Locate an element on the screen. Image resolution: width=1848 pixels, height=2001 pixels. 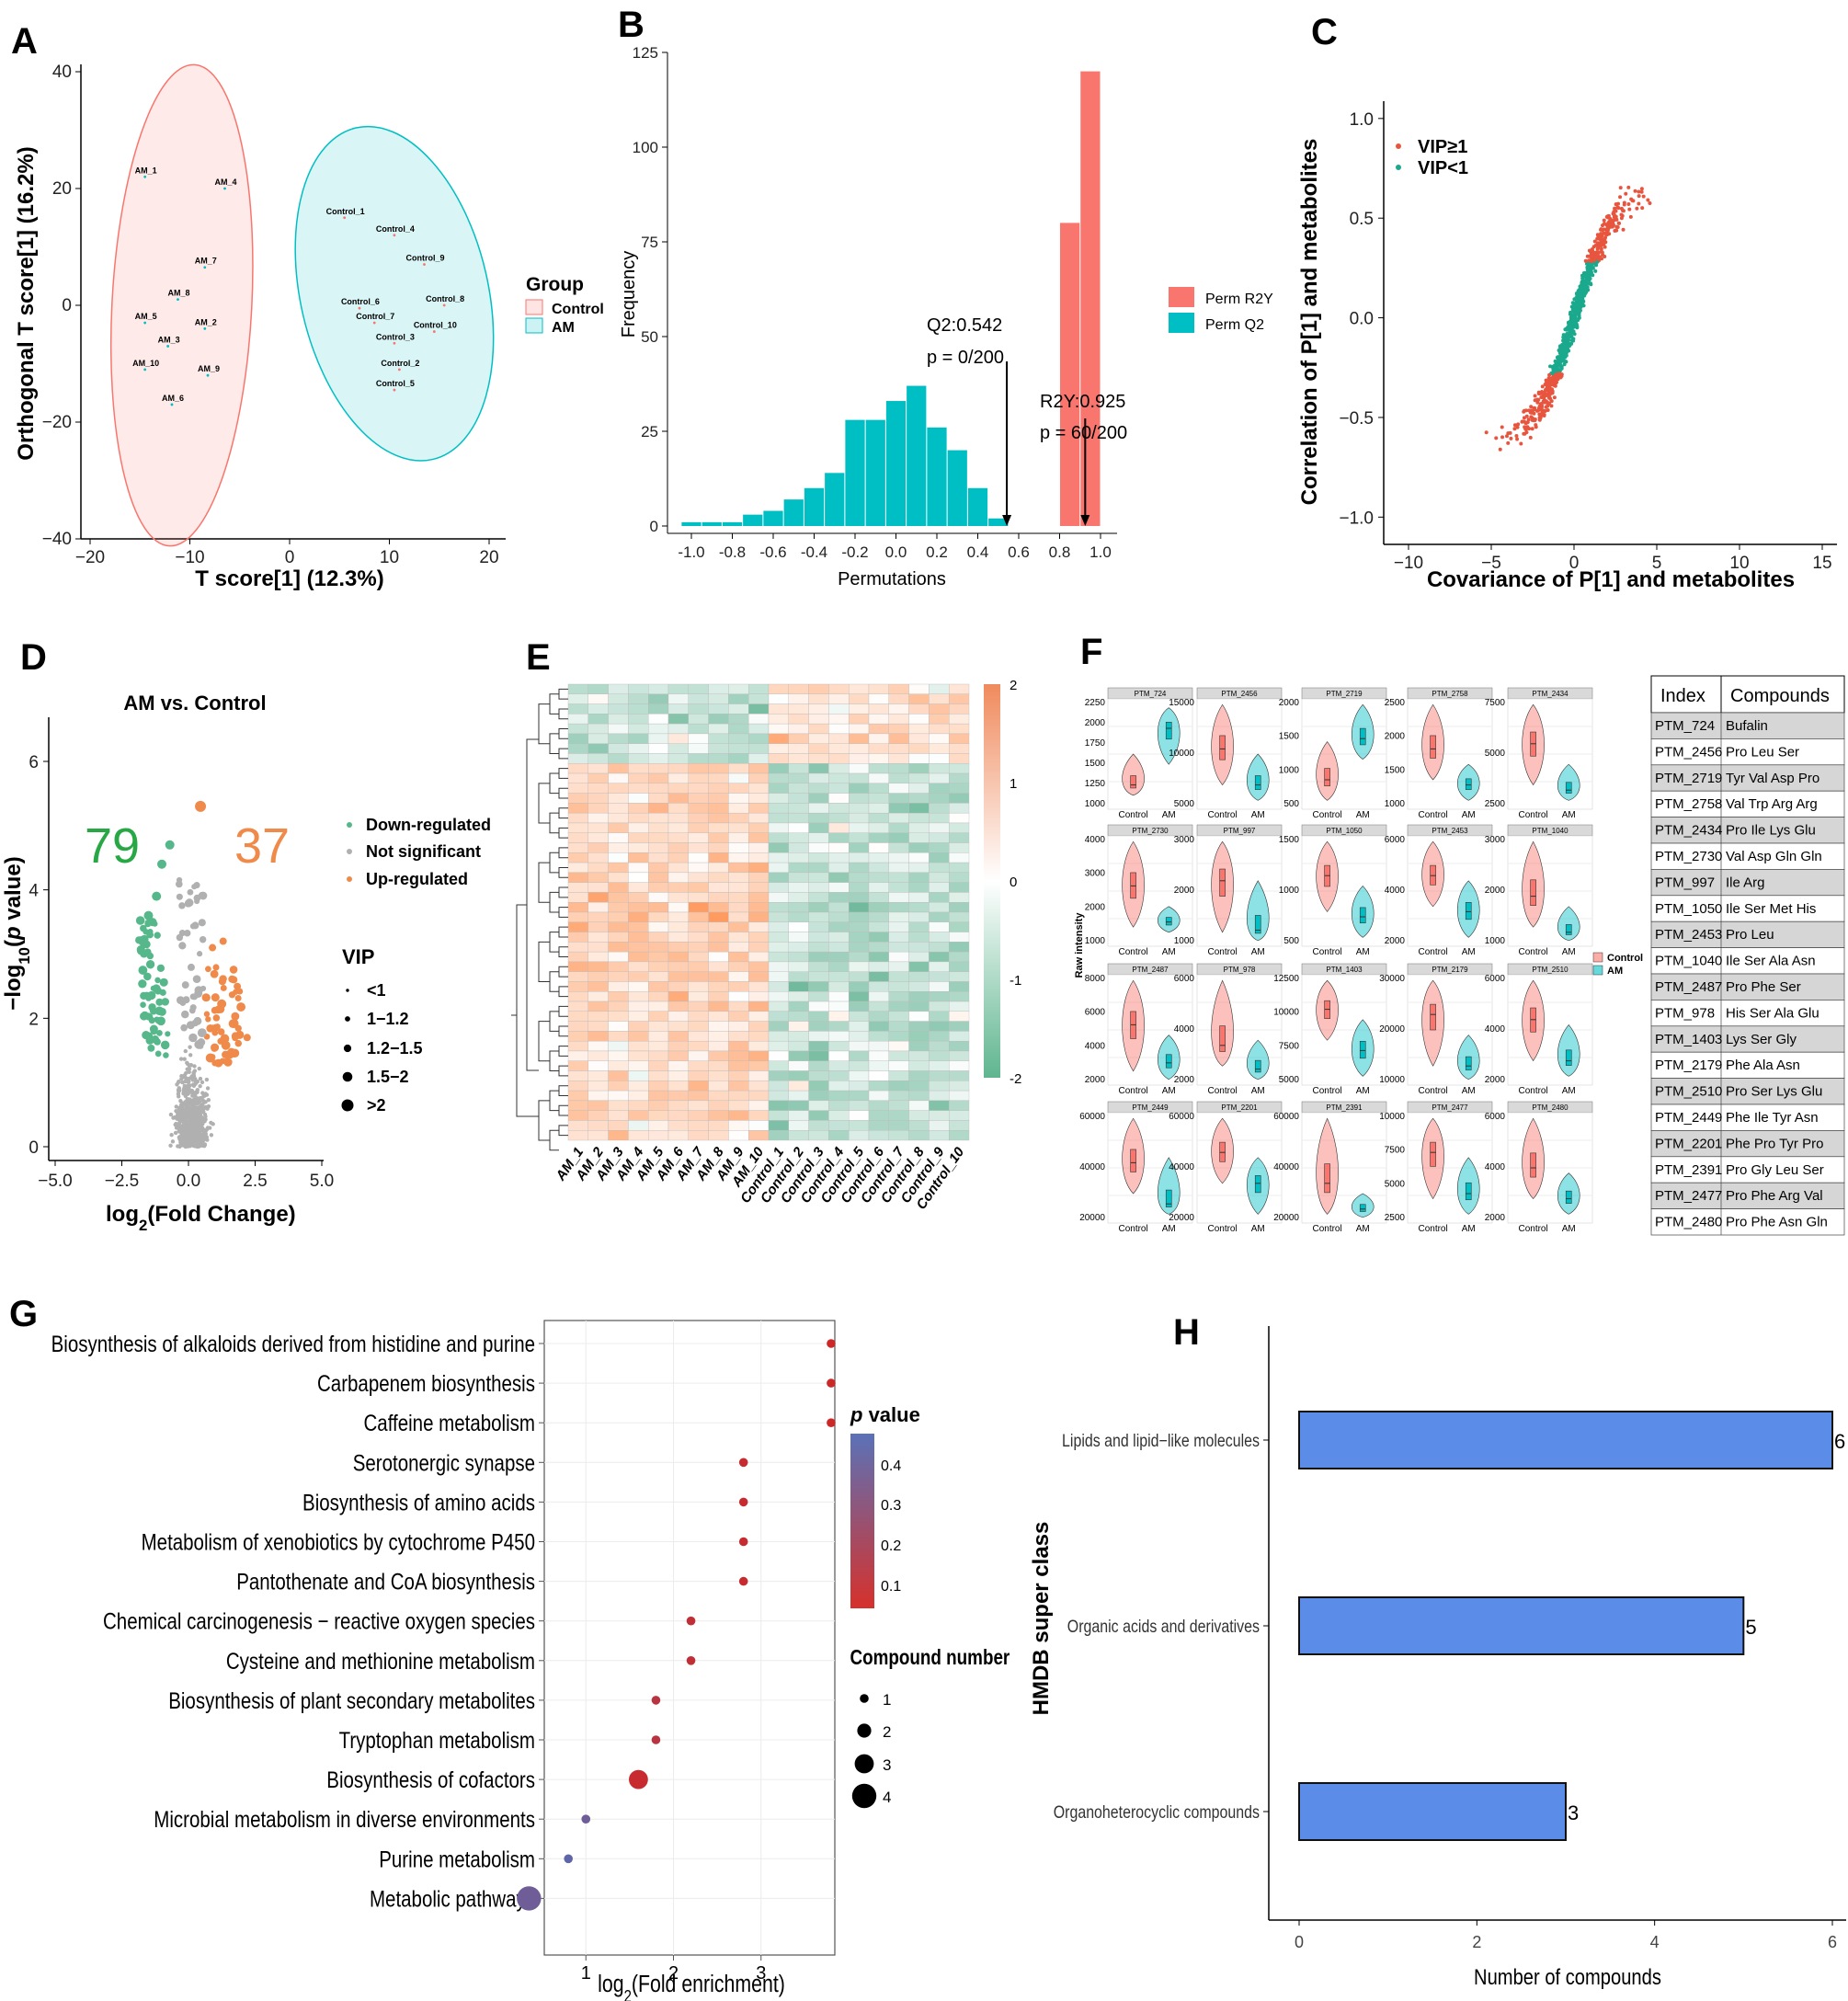
y-tick-label: 2000 is located at coordinates (1095, 907).